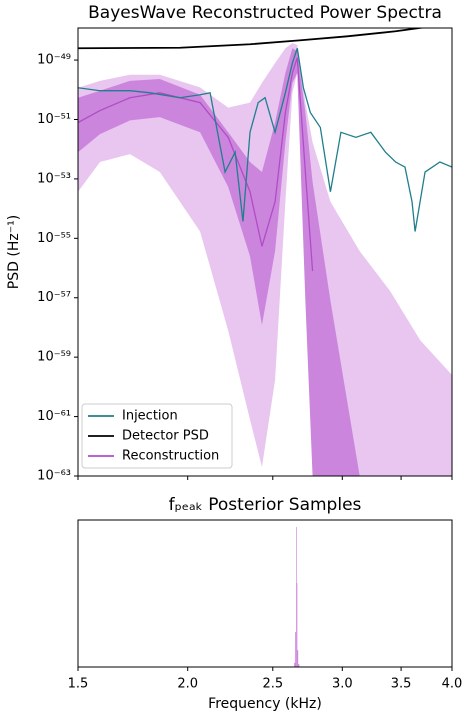 The height and width of the screenshot is (718, 474). Describe the element at coordinates (54, 357) in the screenshot. I see `y-tick-label: 10⁻⁵⁹` at that location.